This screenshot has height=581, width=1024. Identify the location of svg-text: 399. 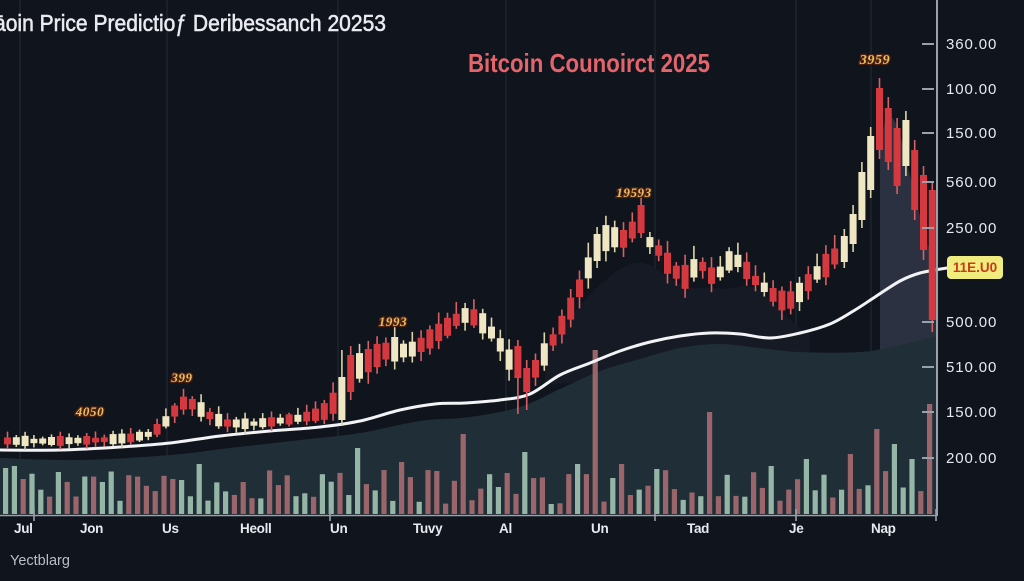
(181, 377).